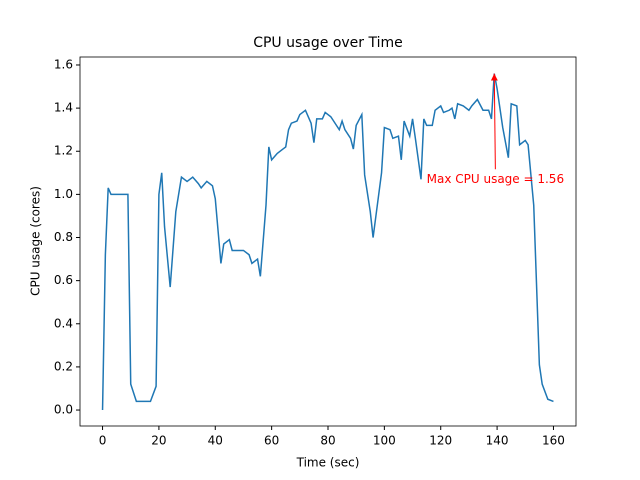  What do you see at coordinates (497, 441) in the screenshot?
I see `x-tick-label: 140` at bounding box center [497, 441].